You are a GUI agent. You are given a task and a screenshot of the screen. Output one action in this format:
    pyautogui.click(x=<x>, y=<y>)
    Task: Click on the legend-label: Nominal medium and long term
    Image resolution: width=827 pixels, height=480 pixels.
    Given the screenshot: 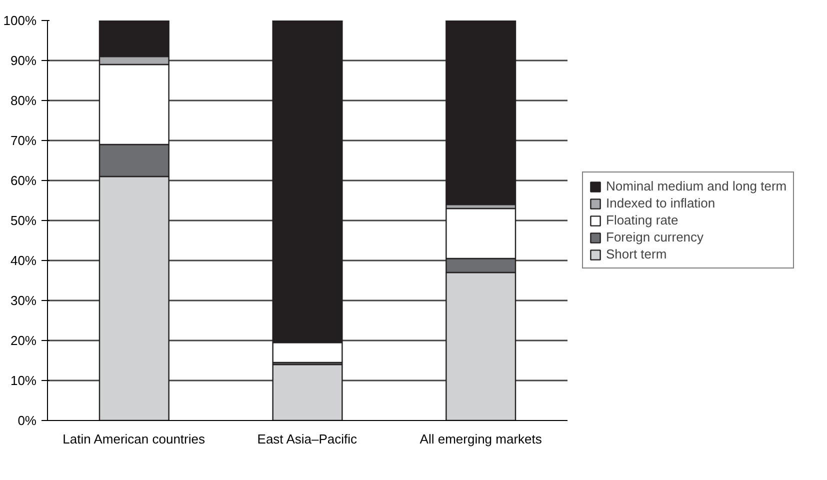 What is the action you would take?
    pyautogui.click(x=696, y=186)
    